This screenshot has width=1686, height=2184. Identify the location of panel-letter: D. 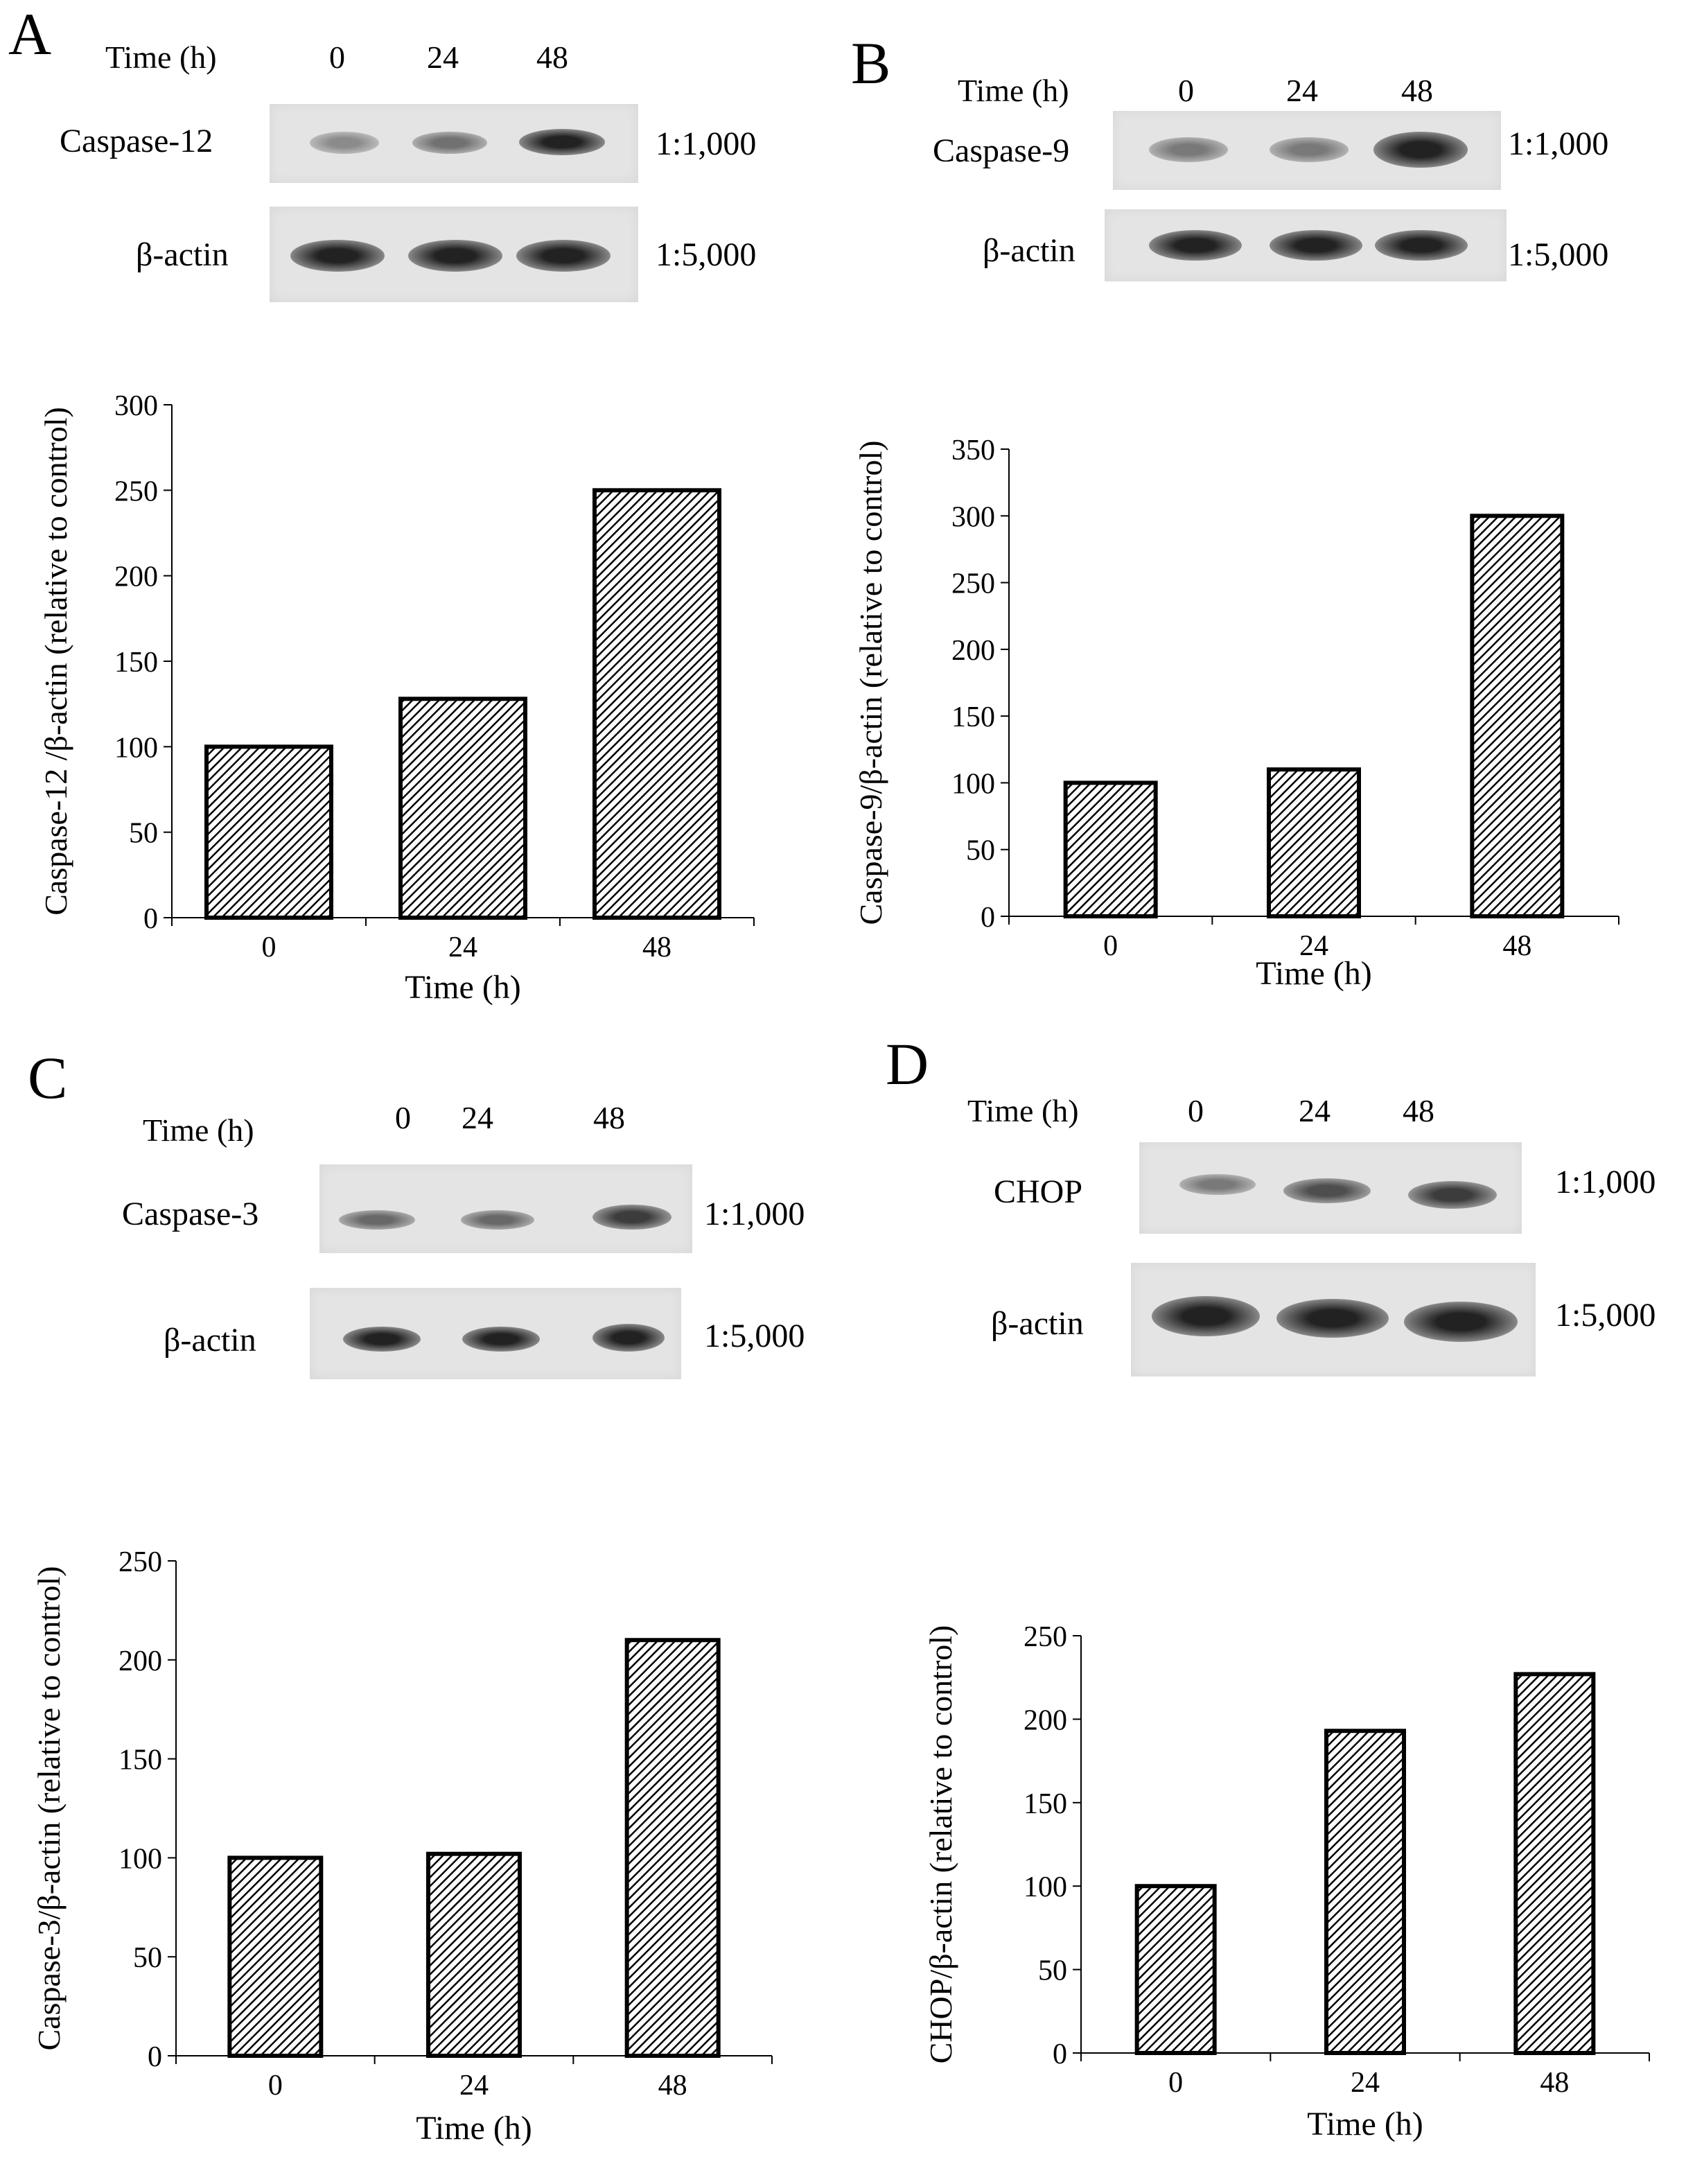
(907, 1064).